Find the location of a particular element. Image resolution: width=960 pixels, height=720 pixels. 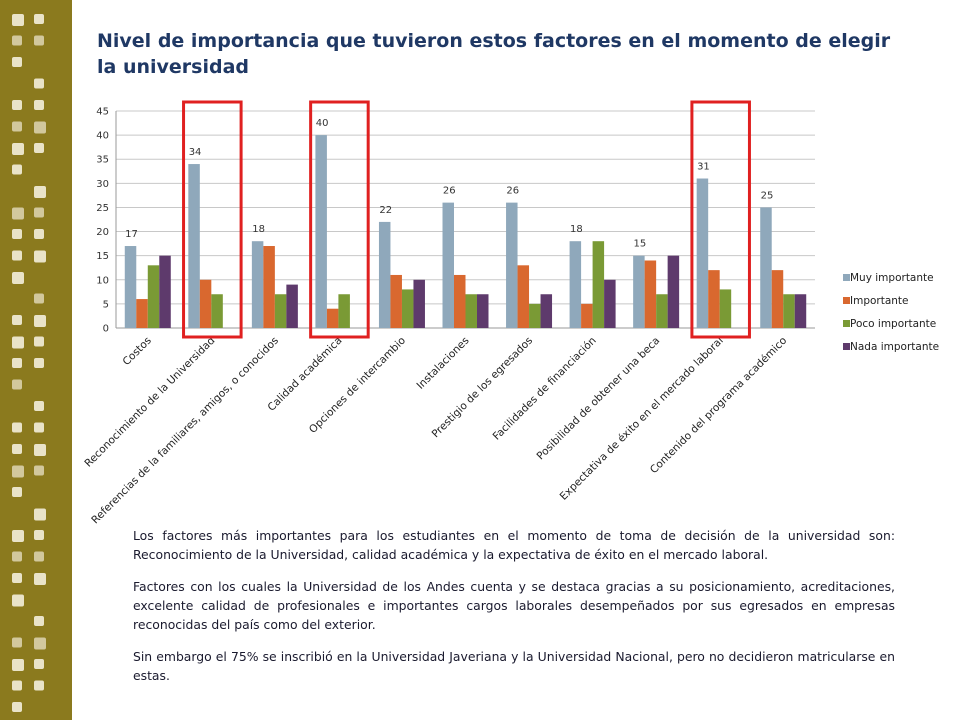

y-tick-label: 30 is located at coordinates (102, 184).